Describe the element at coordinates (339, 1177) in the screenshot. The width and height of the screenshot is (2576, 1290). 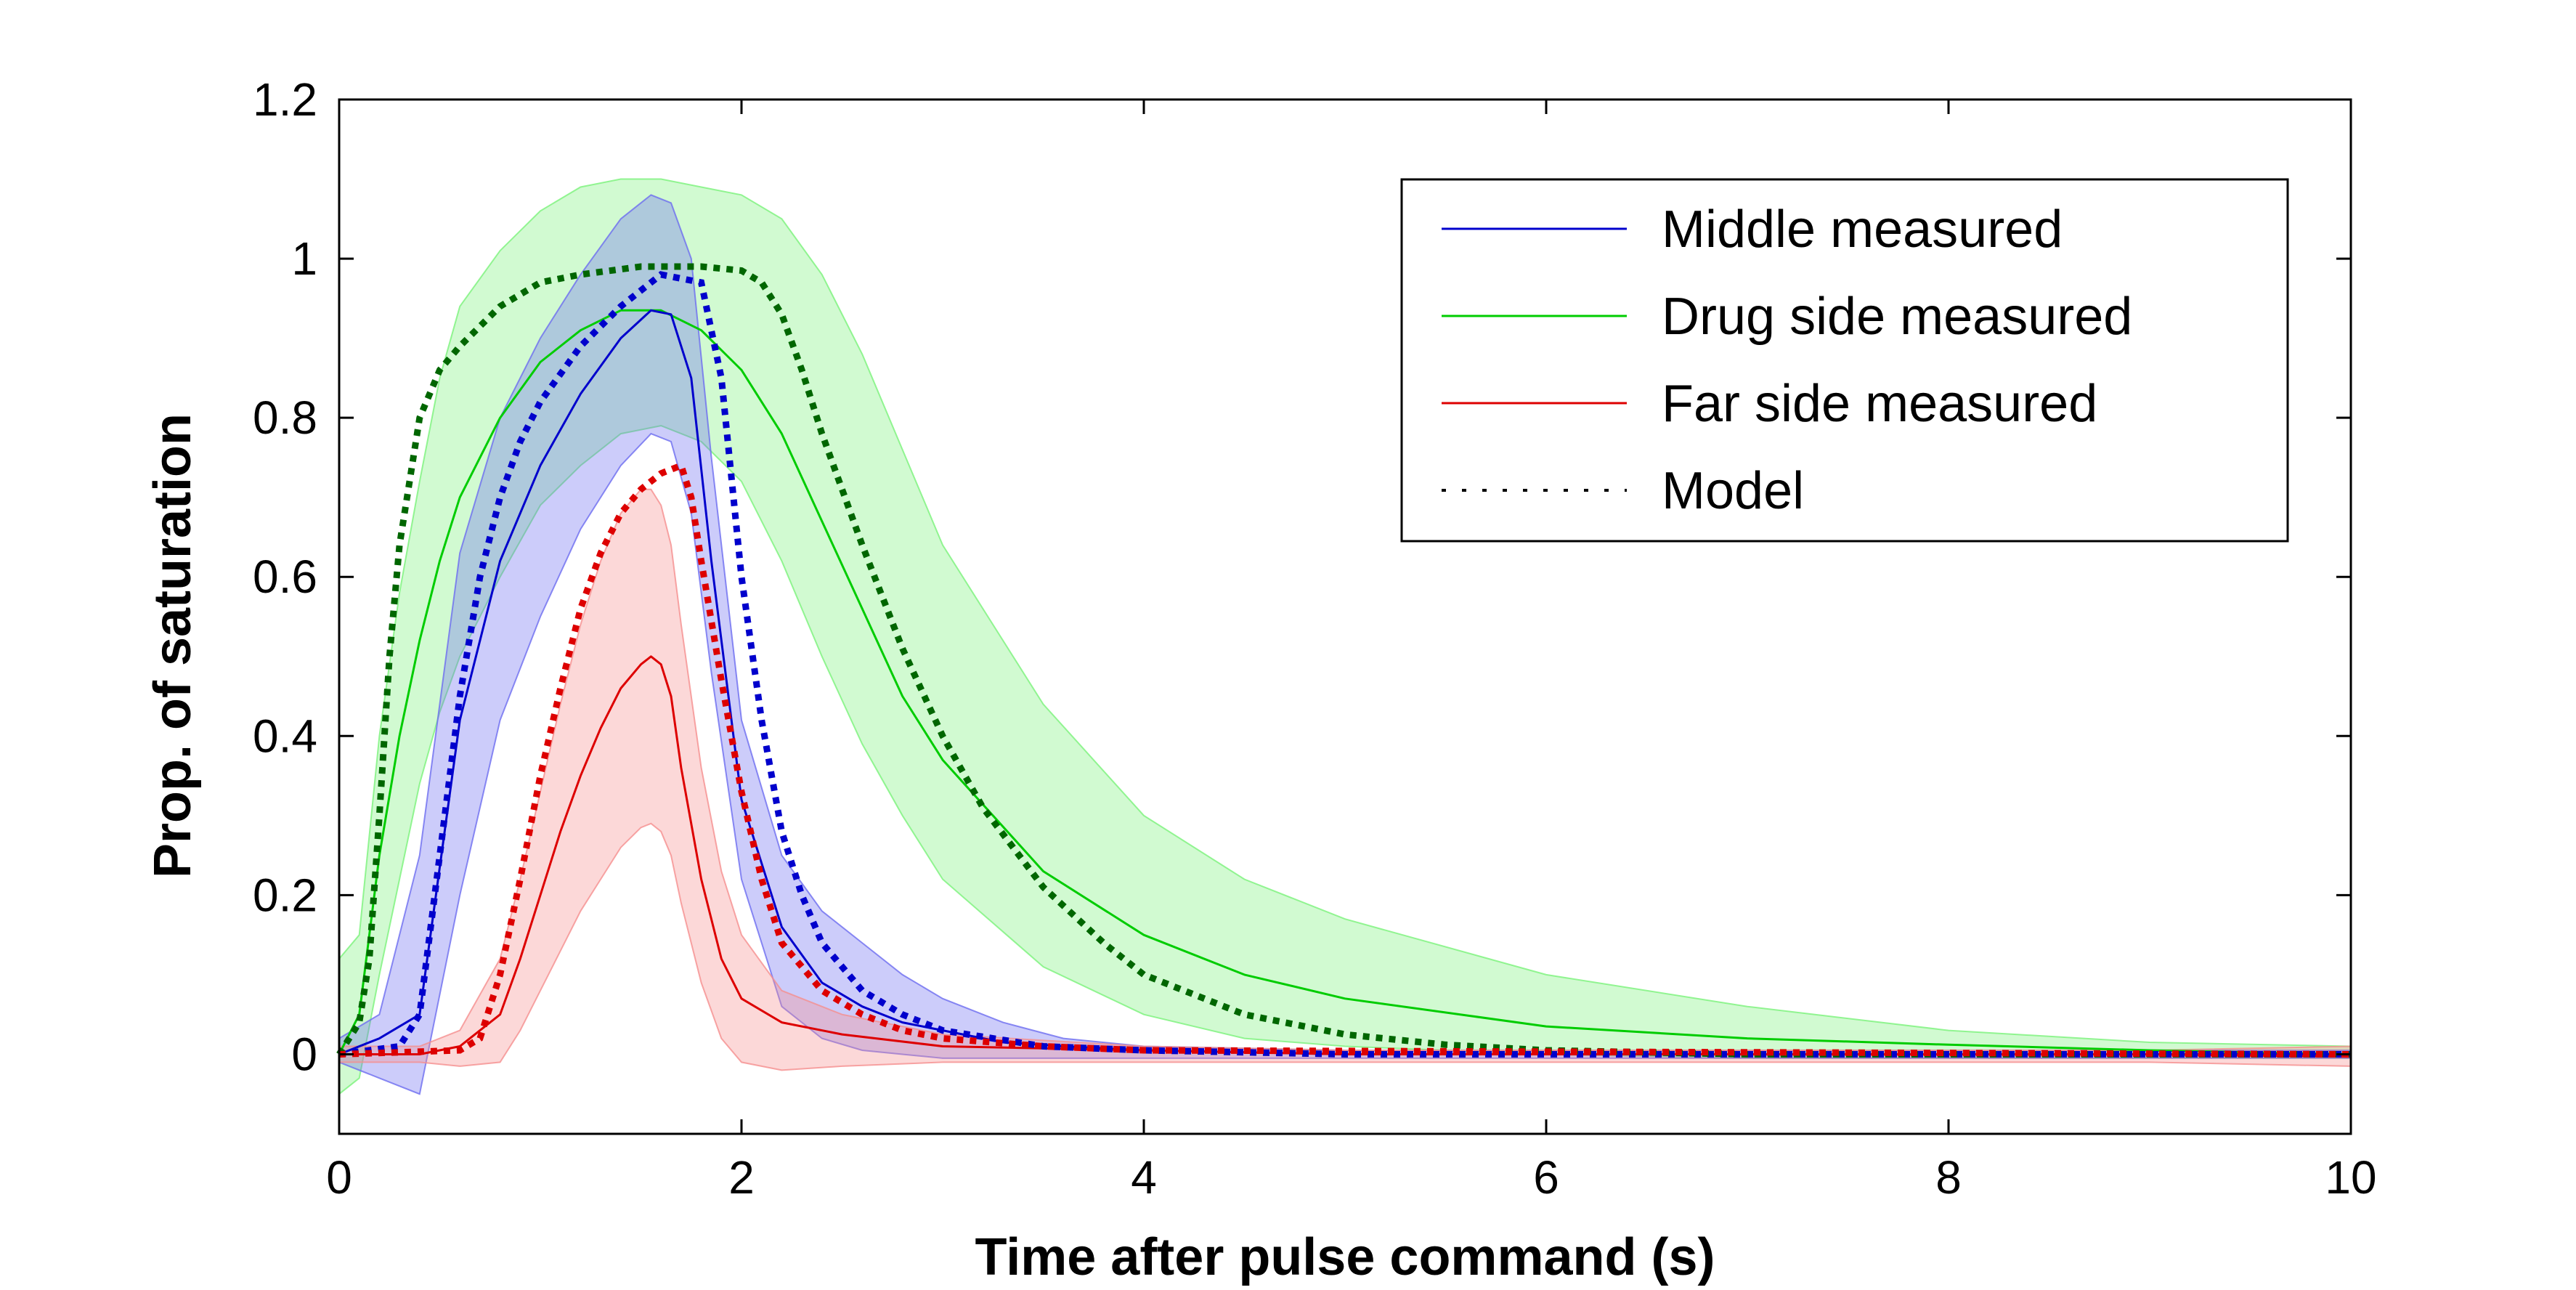
I see `x-tick-label: 0` at that location.